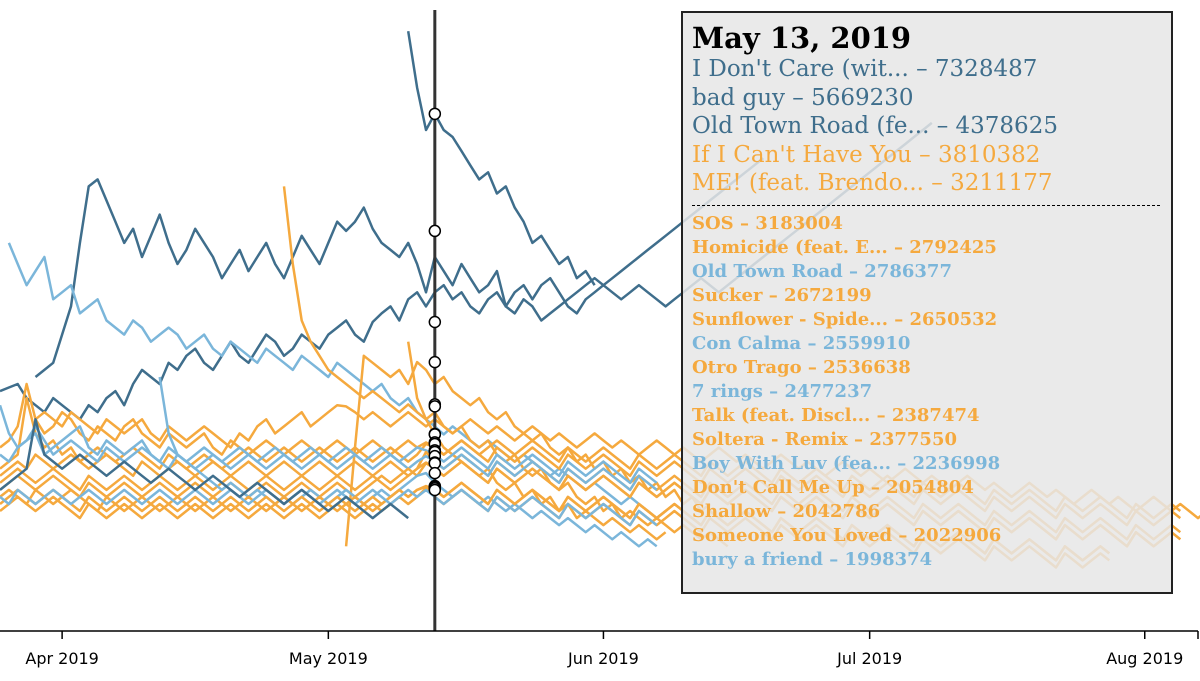 The height and width of the screenshot is (681, 1200). I want to click on x-tick-label-2: Jun 2019, so click(603, 658).